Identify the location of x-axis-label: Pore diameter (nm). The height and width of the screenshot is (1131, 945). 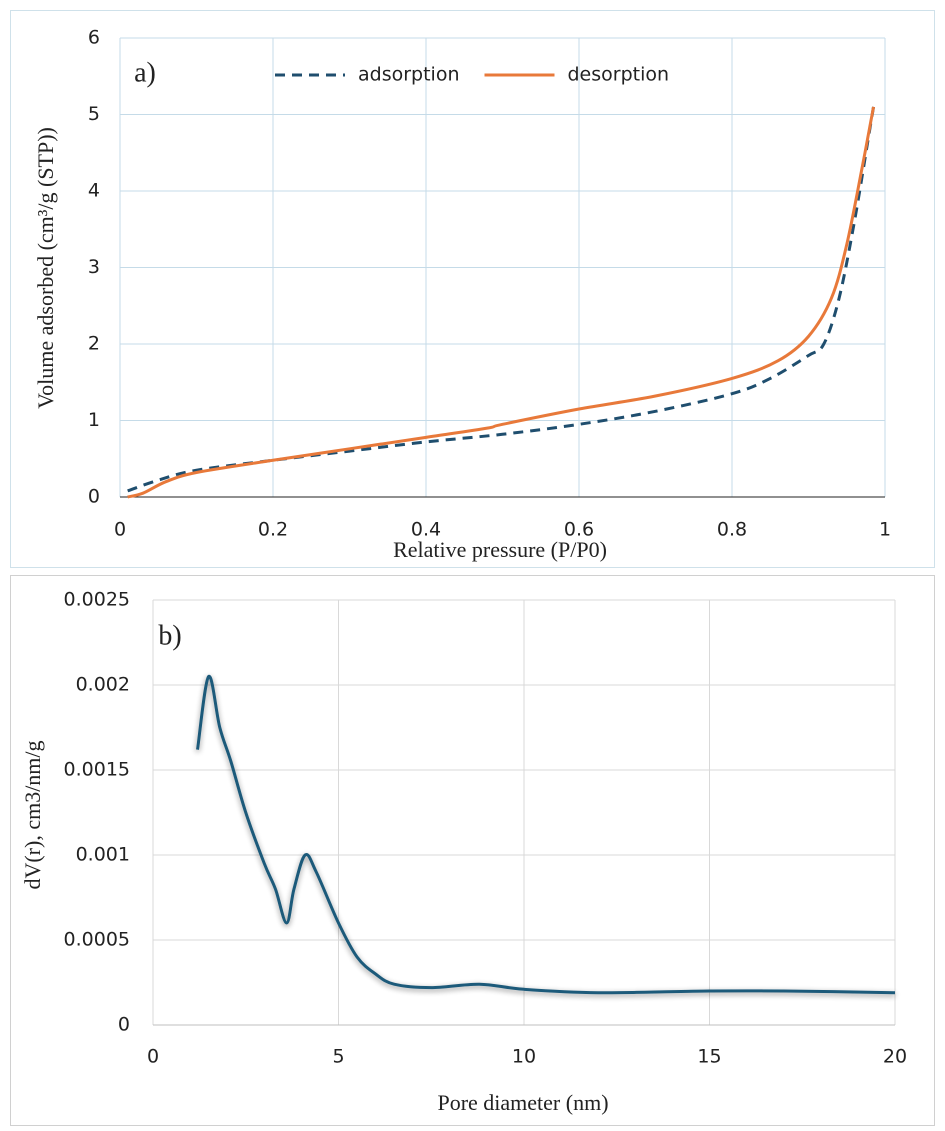
(522, 1102).